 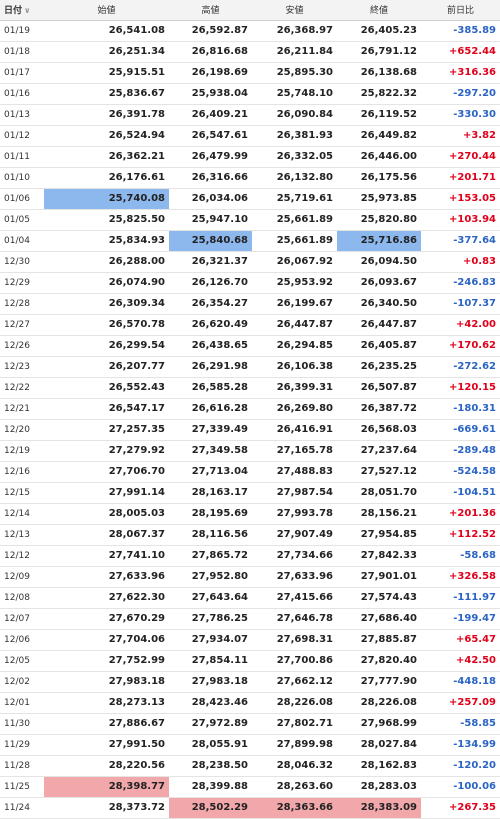 I want to click on row-date: 01/04, so click(x=22, y=241).